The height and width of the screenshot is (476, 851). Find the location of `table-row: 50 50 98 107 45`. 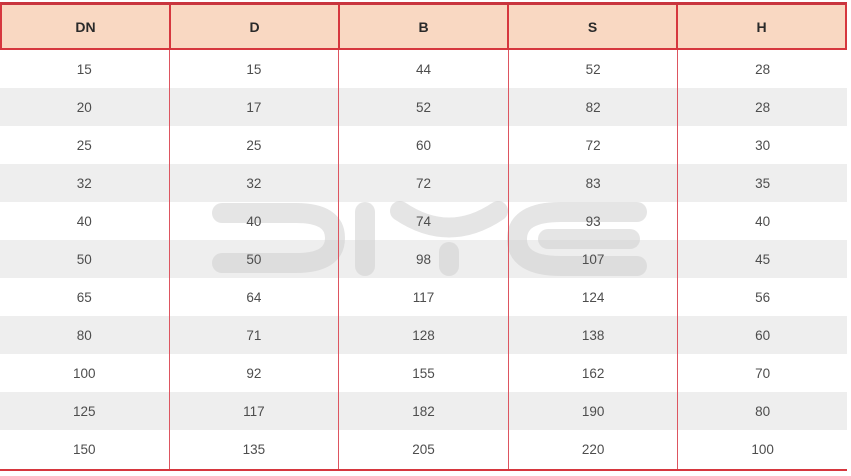

table-row: 50 50 98 107 45 is located at coordinates (423, 259).